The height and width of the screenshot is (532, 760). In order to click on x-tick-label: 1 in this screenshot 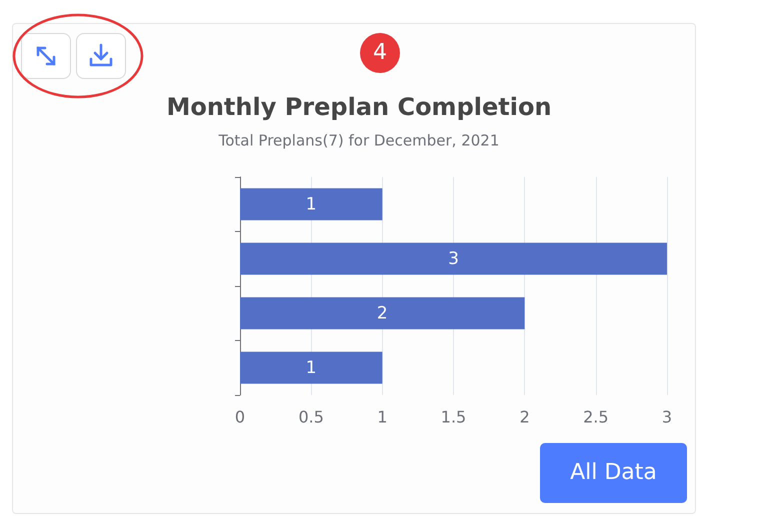, I will do `click(382, 417)`.